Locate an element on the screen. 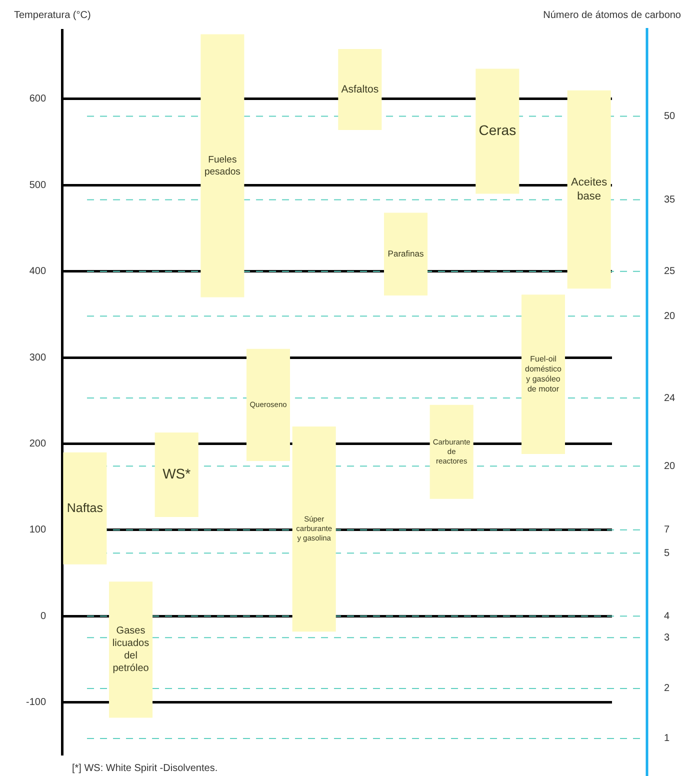  x-tick-label: Parafinas is located at coordinates (406, 253).